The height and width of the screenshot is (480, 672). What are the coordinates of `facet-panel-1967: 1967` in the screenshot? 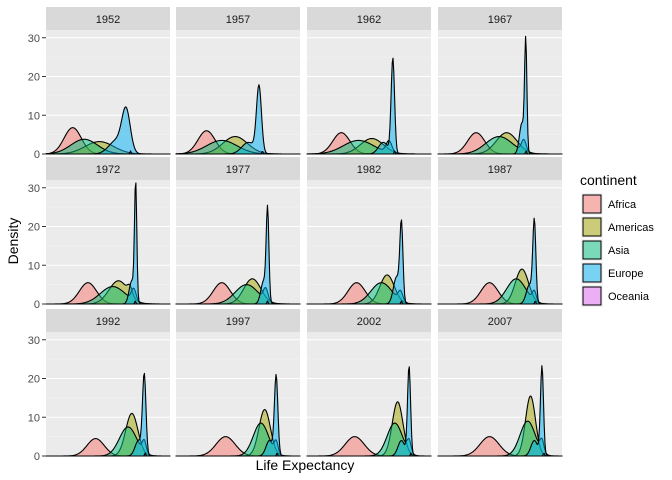 It's located at (500, 81).